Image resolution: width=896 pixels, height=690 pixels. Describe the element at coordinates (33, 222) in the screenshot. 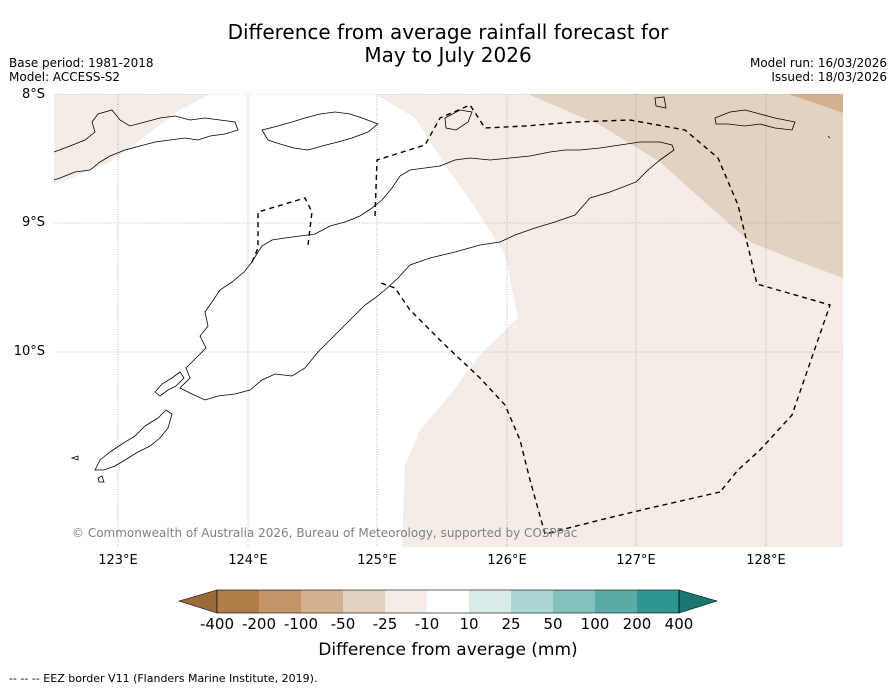

I see `lat-label-9s: 9°S` at that location.